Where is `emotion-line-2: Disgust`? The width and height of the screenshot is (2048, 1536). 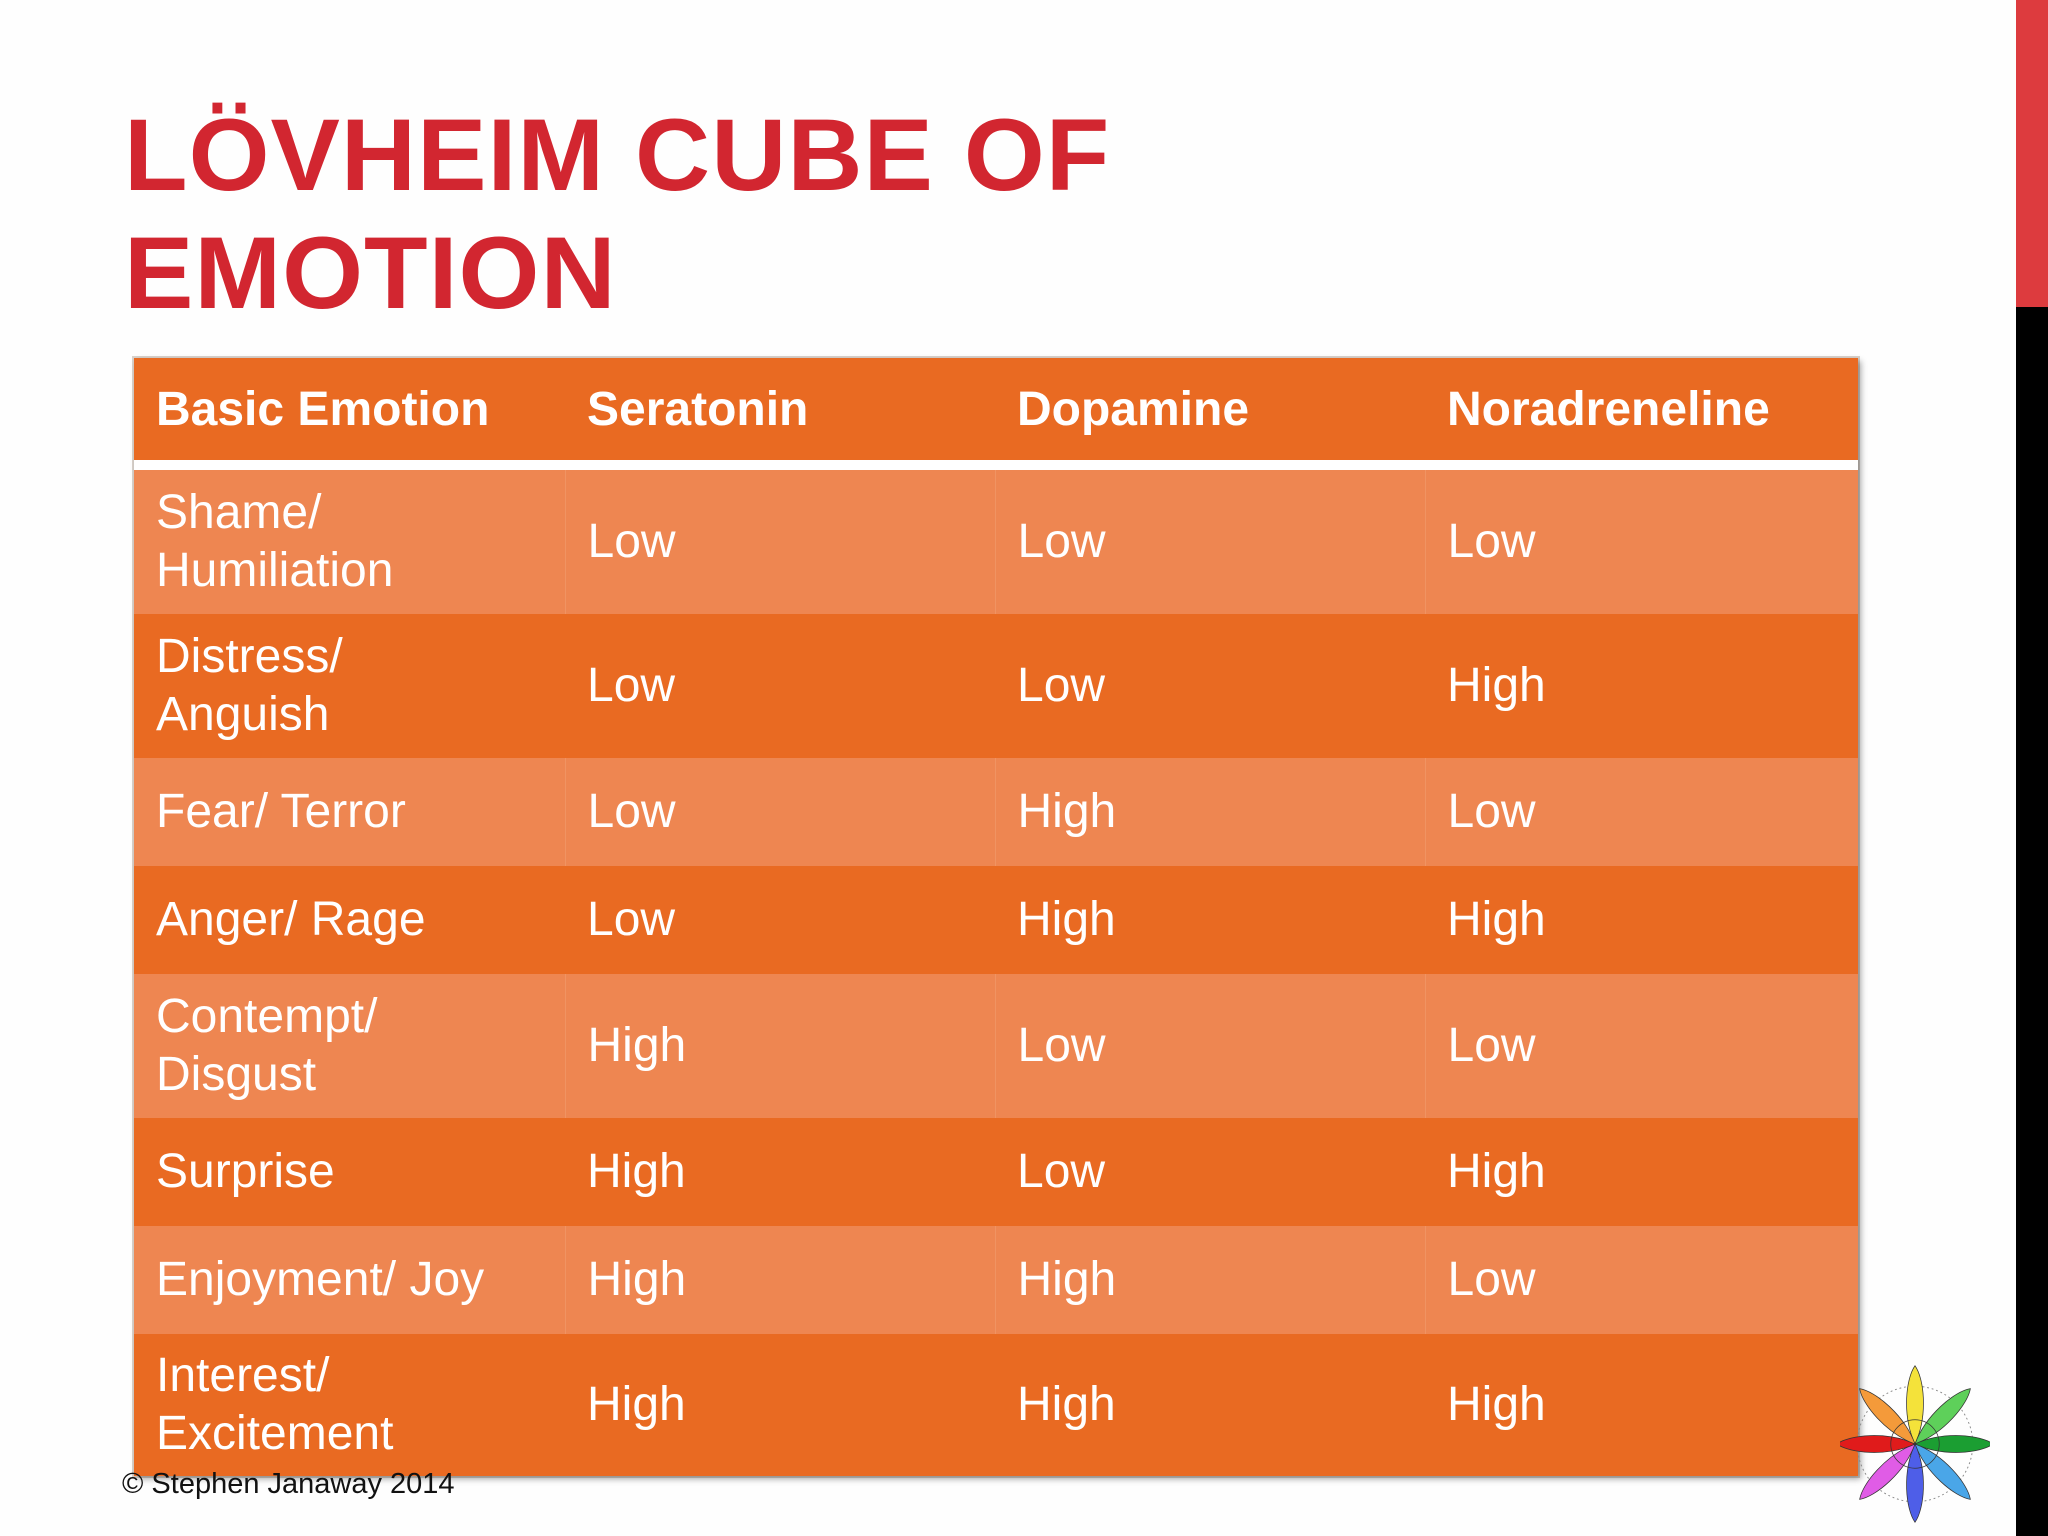
emotion-line-2: Disgust is located at coordinates (236, 1074).